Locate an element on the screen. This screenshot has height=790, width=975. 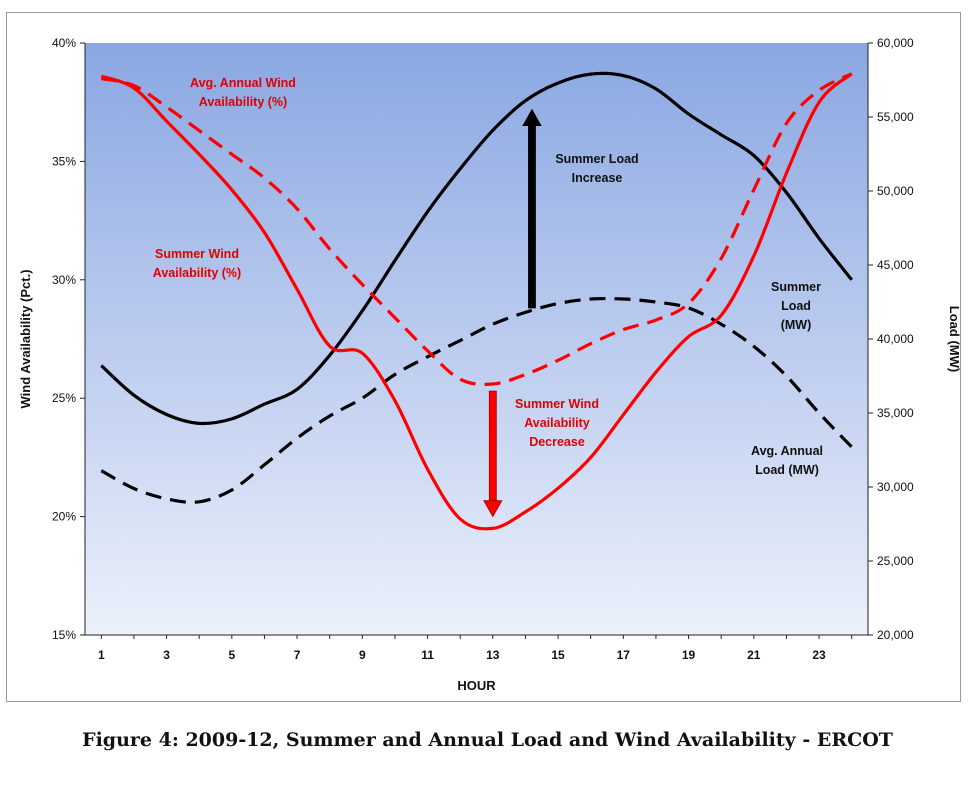
avg-annual-wind-label: Avg. Annual Wind Availability (%) is located at coordinates (243, 92).